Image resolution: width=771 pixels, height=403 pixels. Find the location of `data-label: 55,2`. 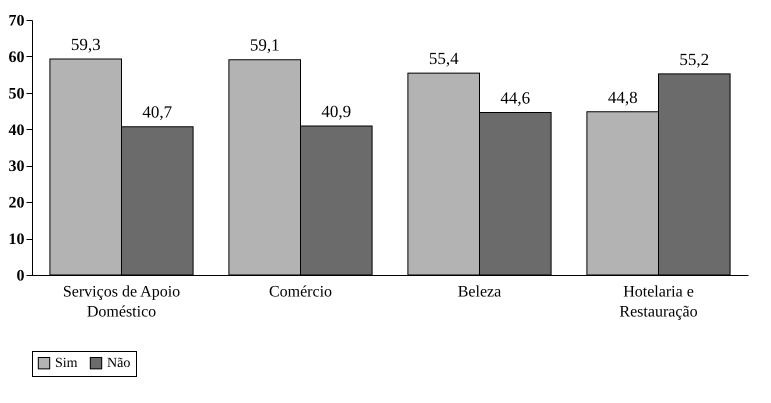

data-label: 55,2 is located at coordinates (694, 59).